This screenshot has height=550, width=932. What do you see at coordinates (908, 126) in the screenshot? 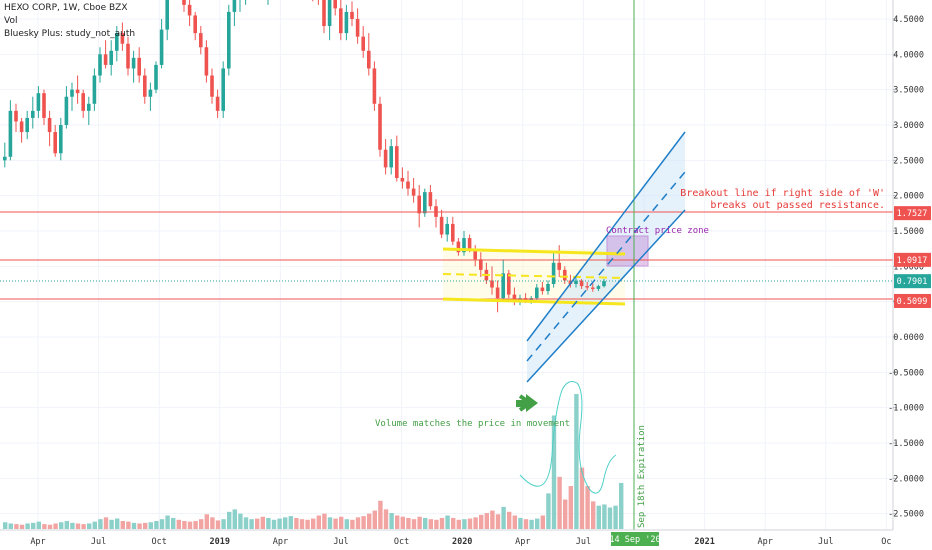
I see `y-tick-label: 3.0000` at bounding box center [908, 126].